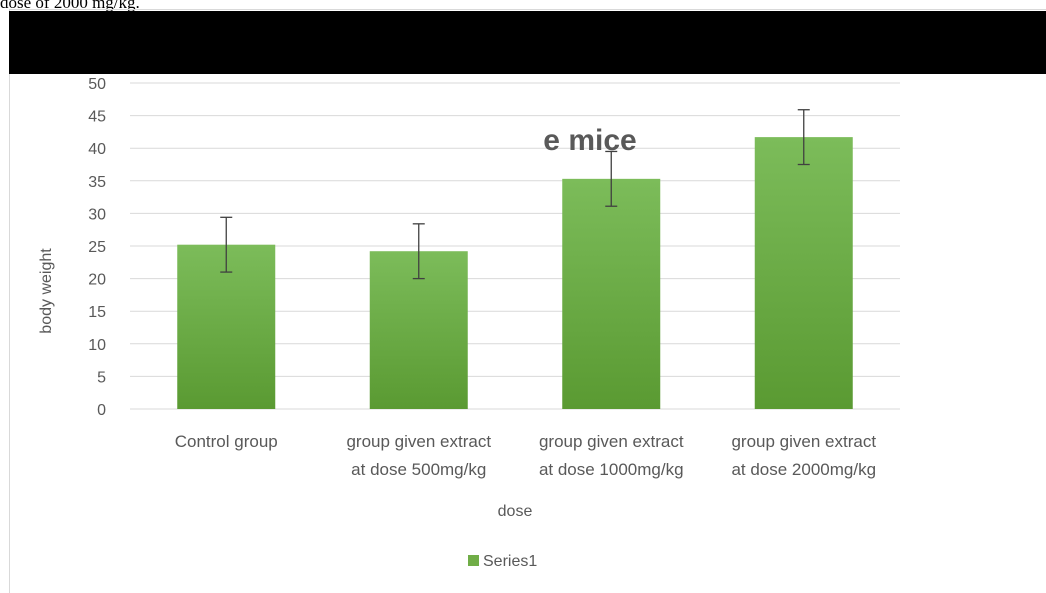 The image size is (1046, 593). I want to click on y-tick-label: 5, so click(101, 377).